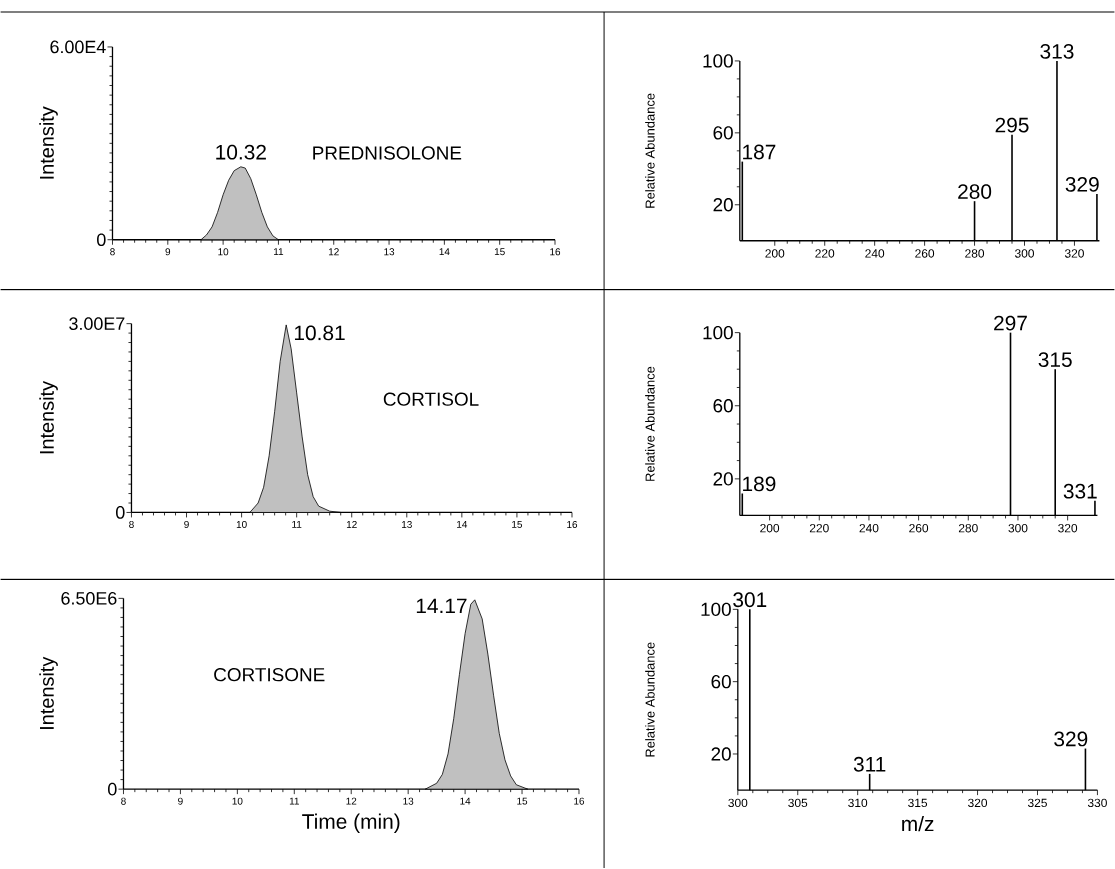 This screenshot has width=1115, height=869. I want to click on annotation: 10.81, so click(319, 333).